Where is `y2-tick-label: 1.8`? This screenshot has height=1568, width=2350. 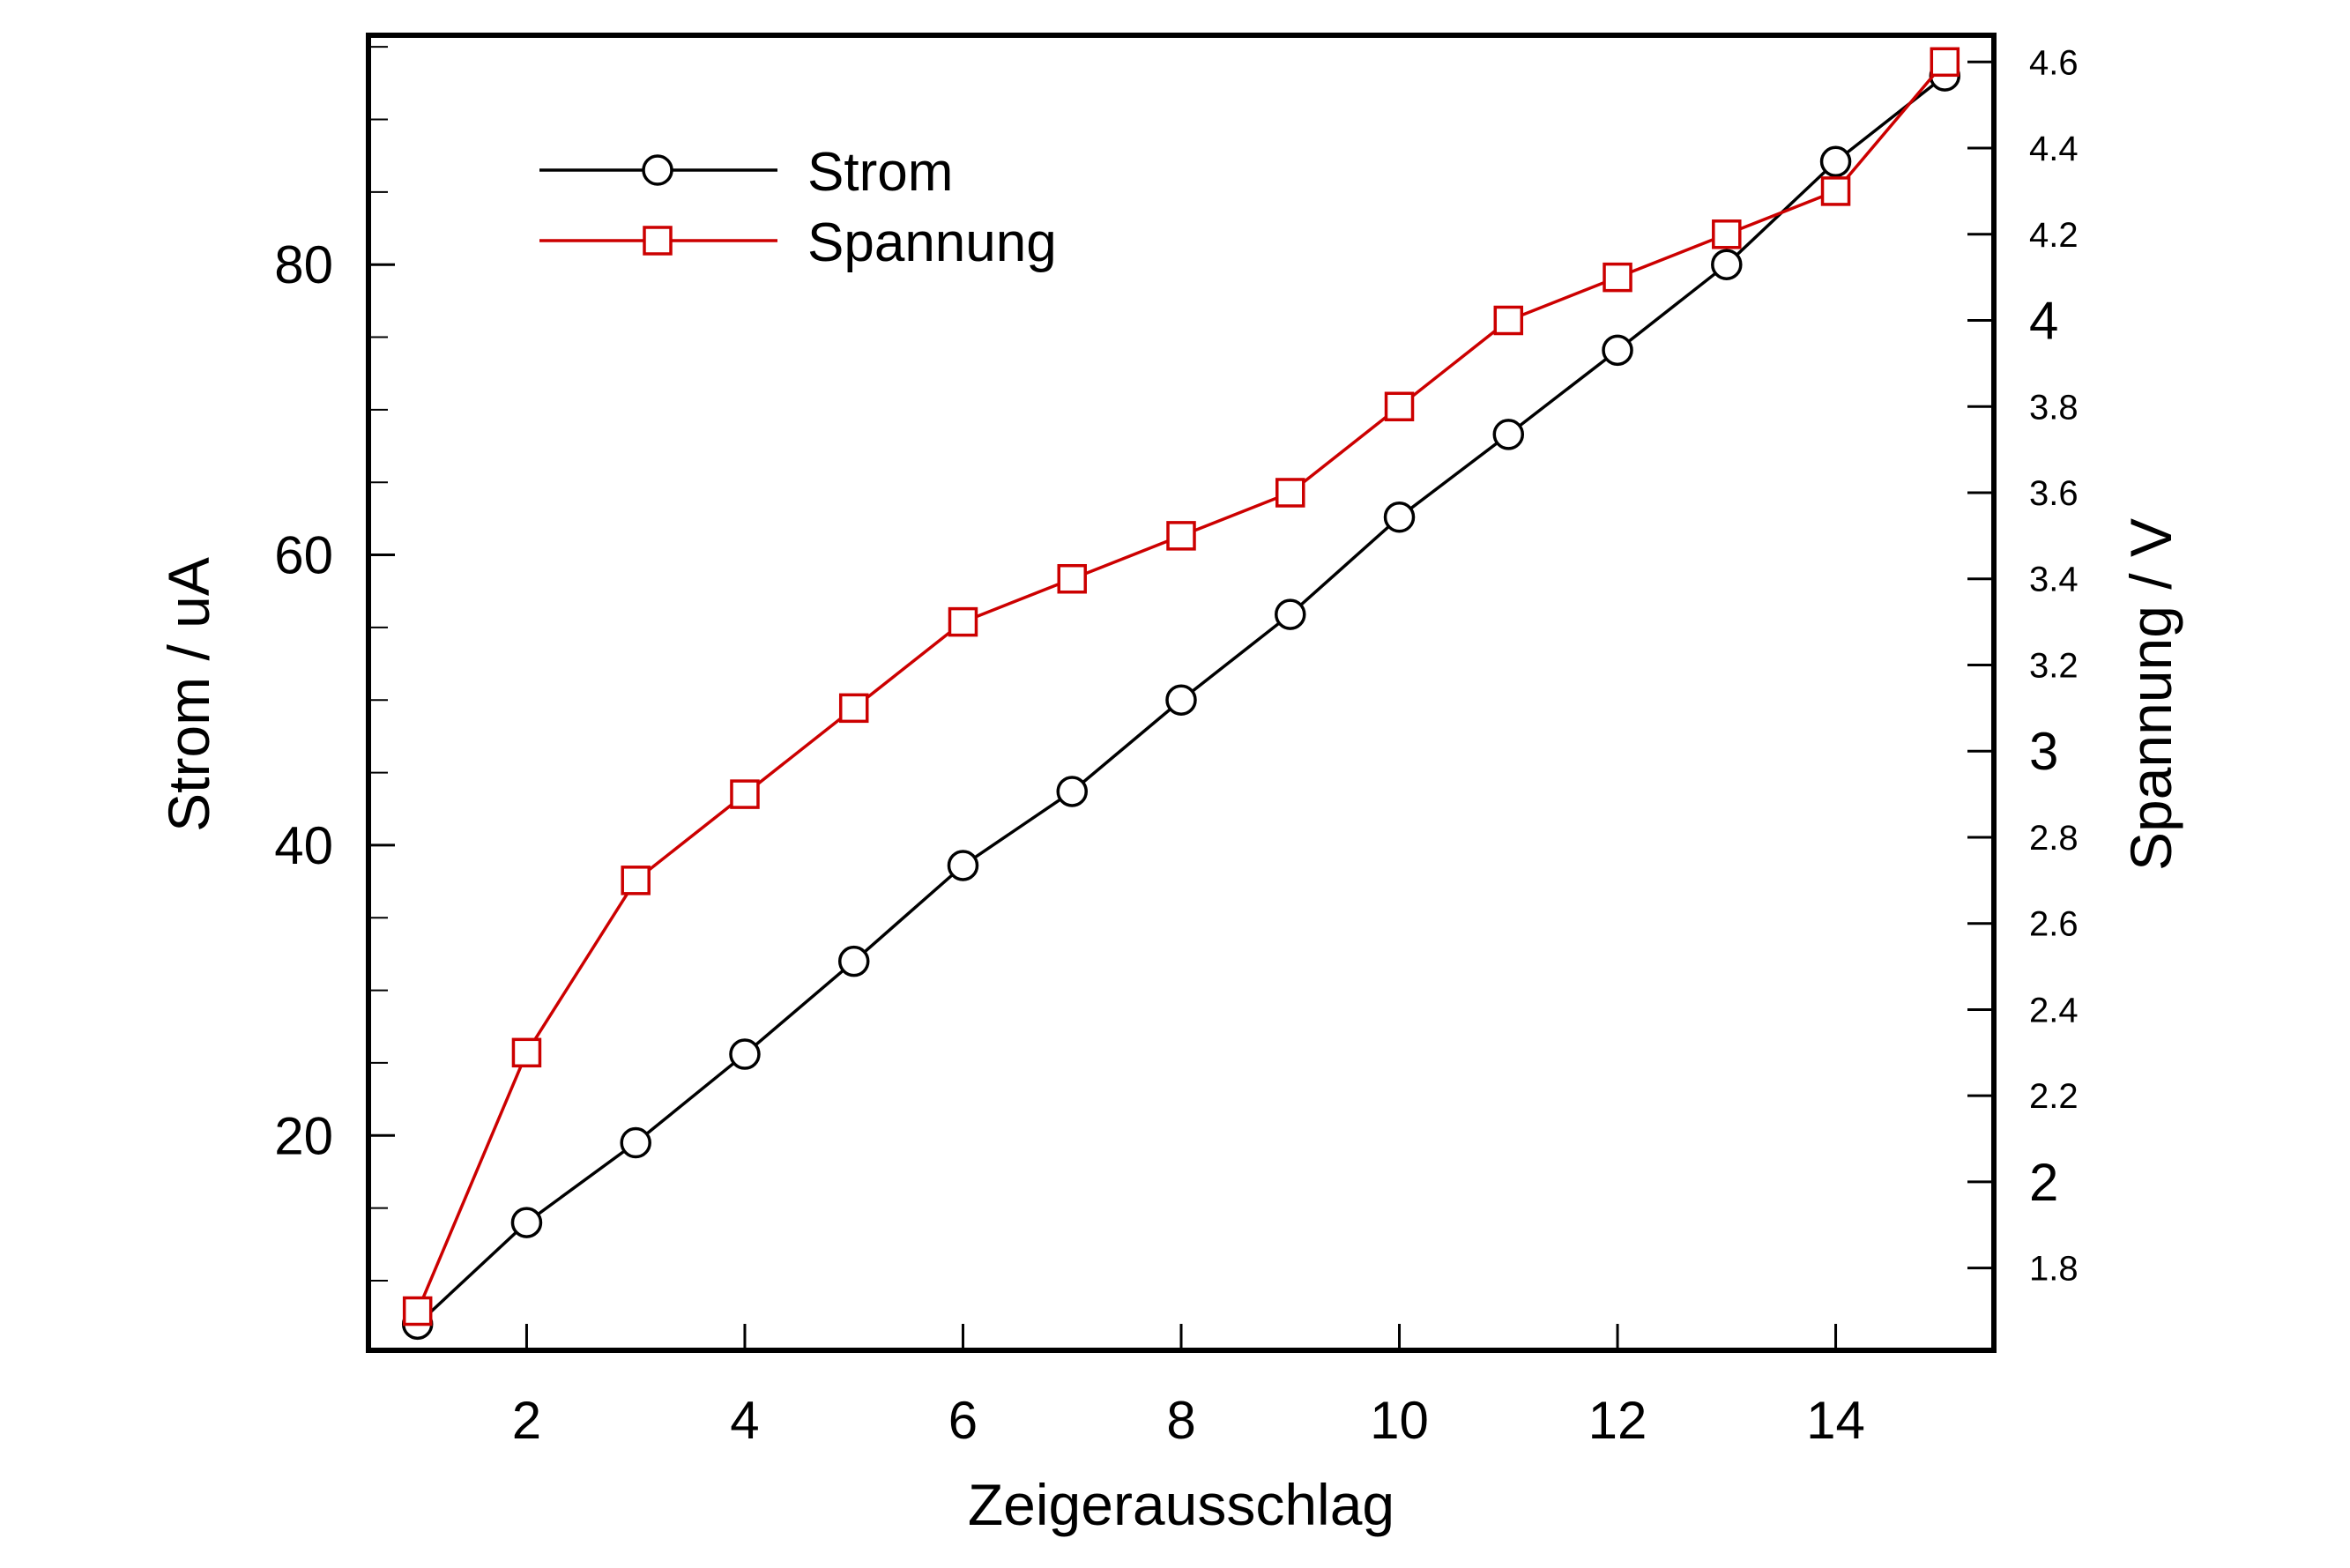 y2-tick-label: 1.8 is located at coordinates (2054, 1269).